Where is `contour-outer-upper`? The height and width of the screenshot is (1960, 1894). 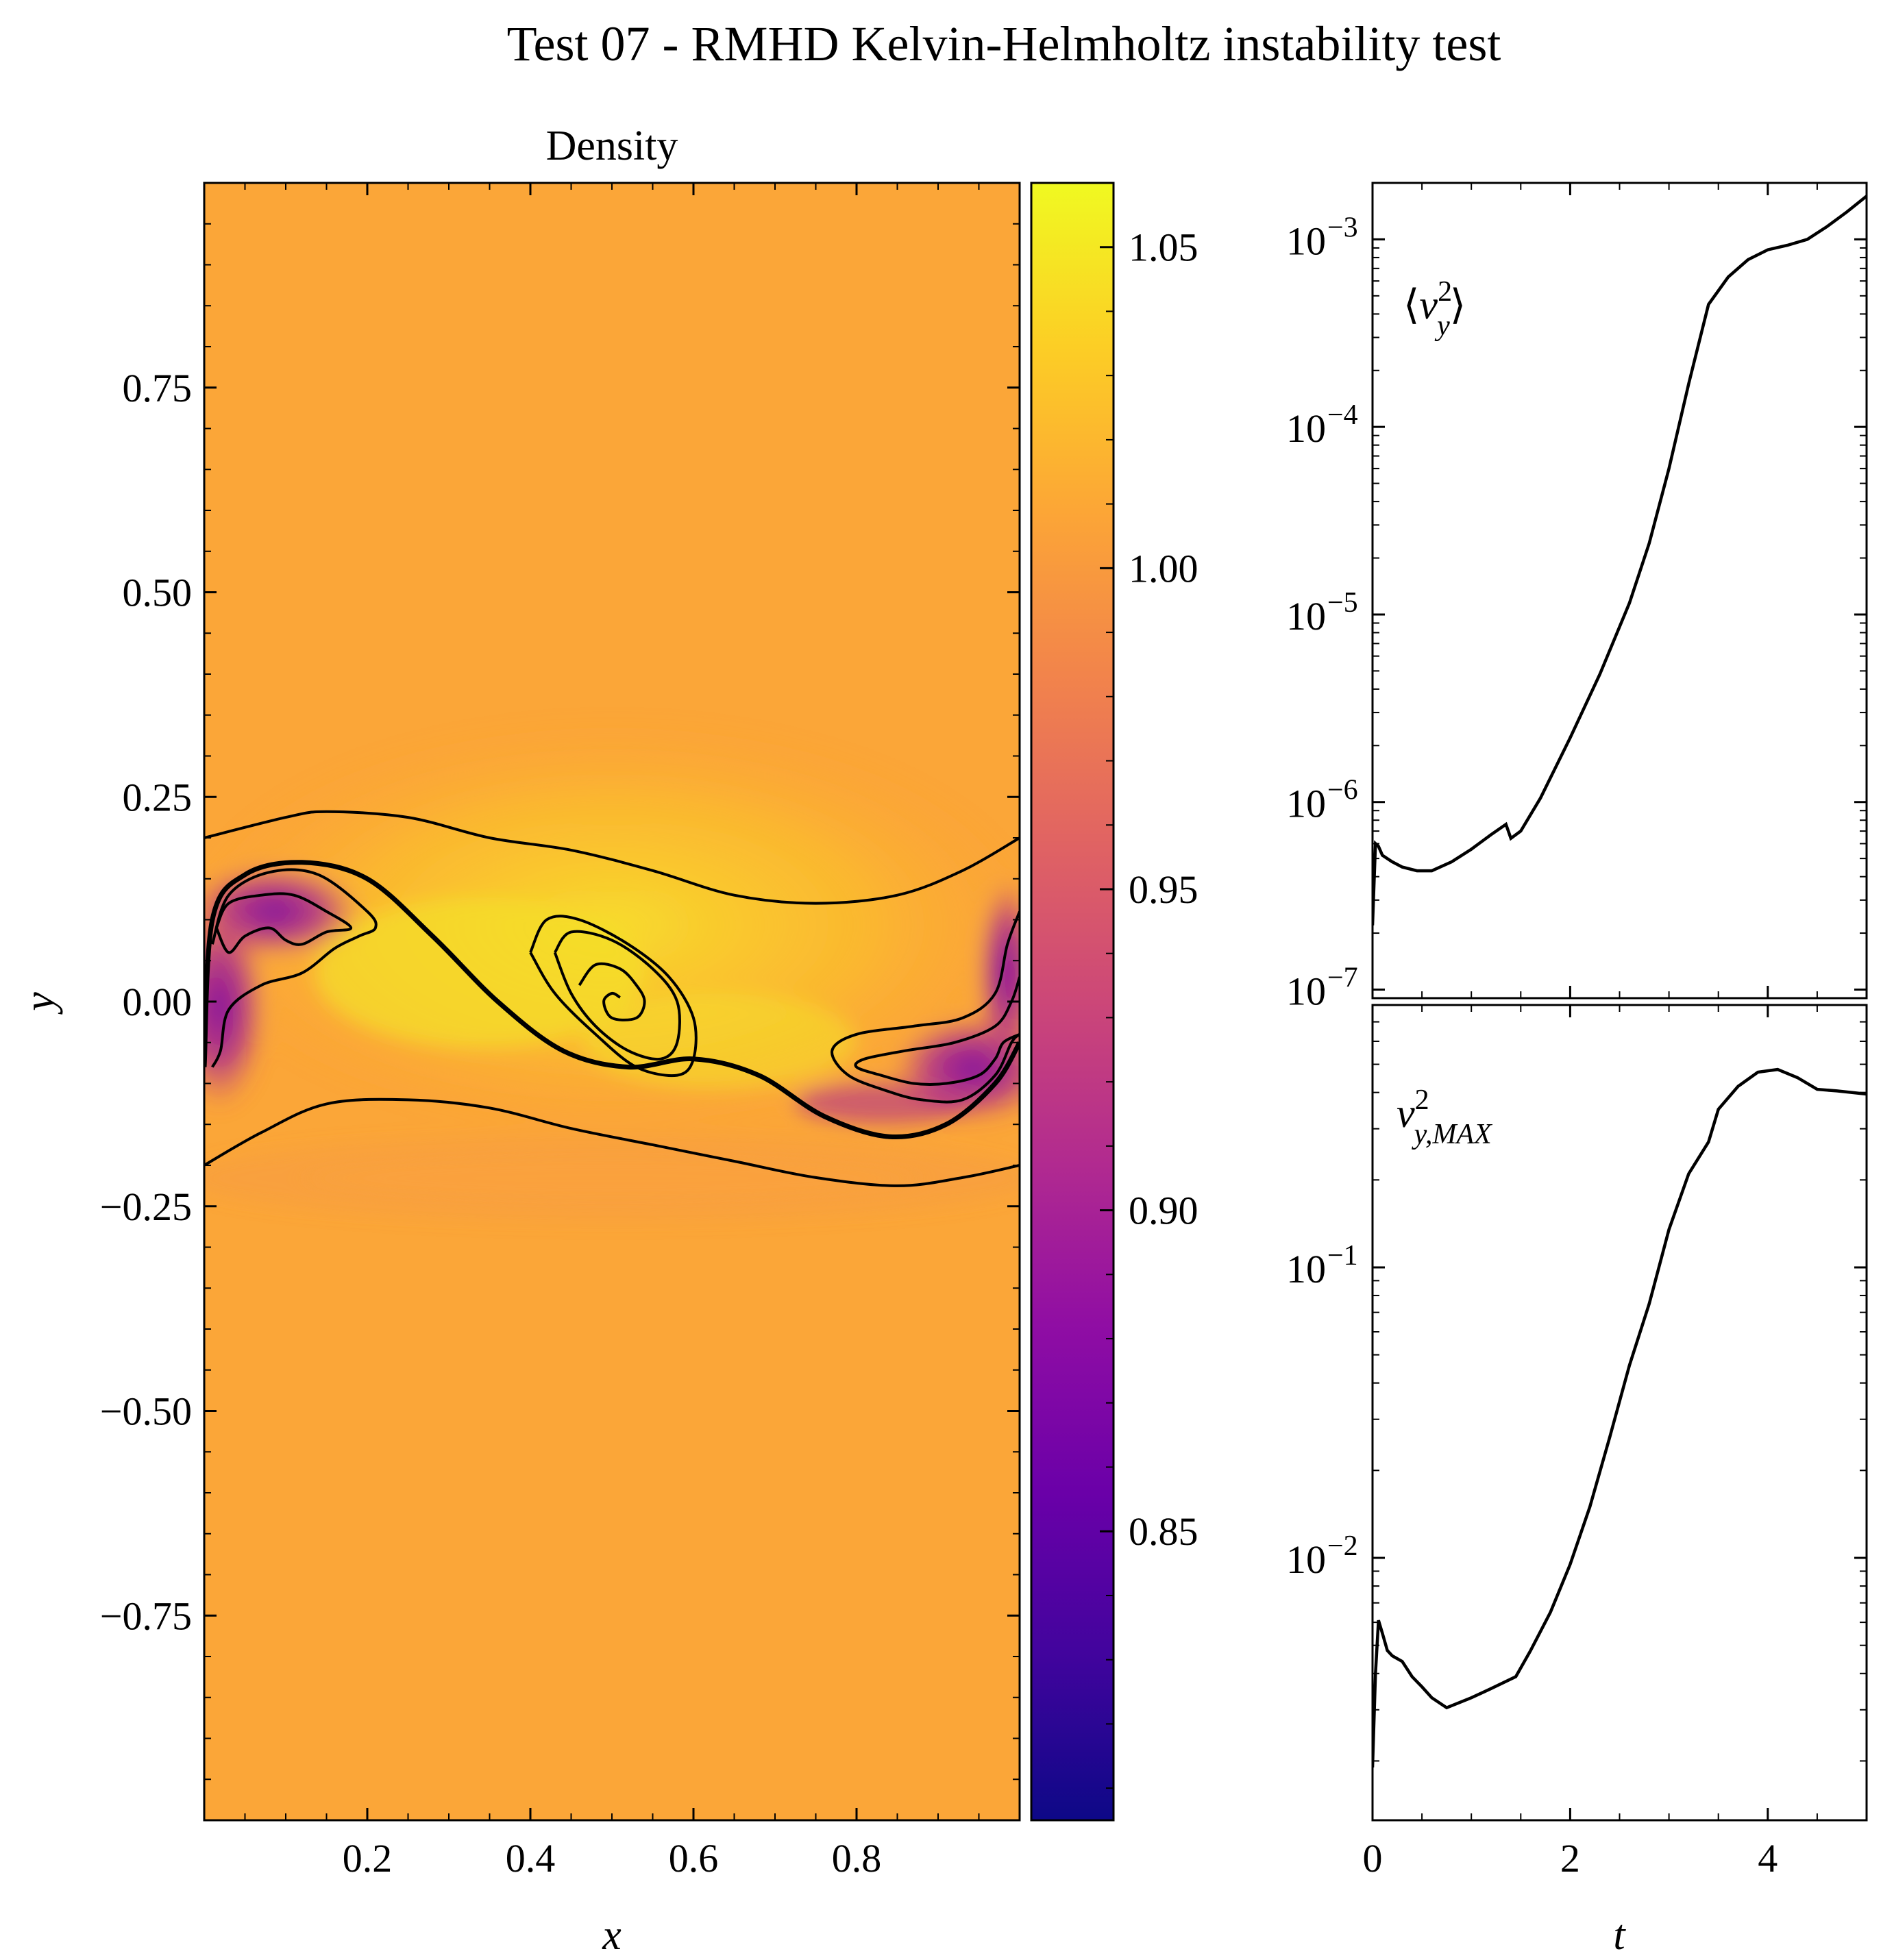
contour-outer-upper is located at coordinates (612, 858).